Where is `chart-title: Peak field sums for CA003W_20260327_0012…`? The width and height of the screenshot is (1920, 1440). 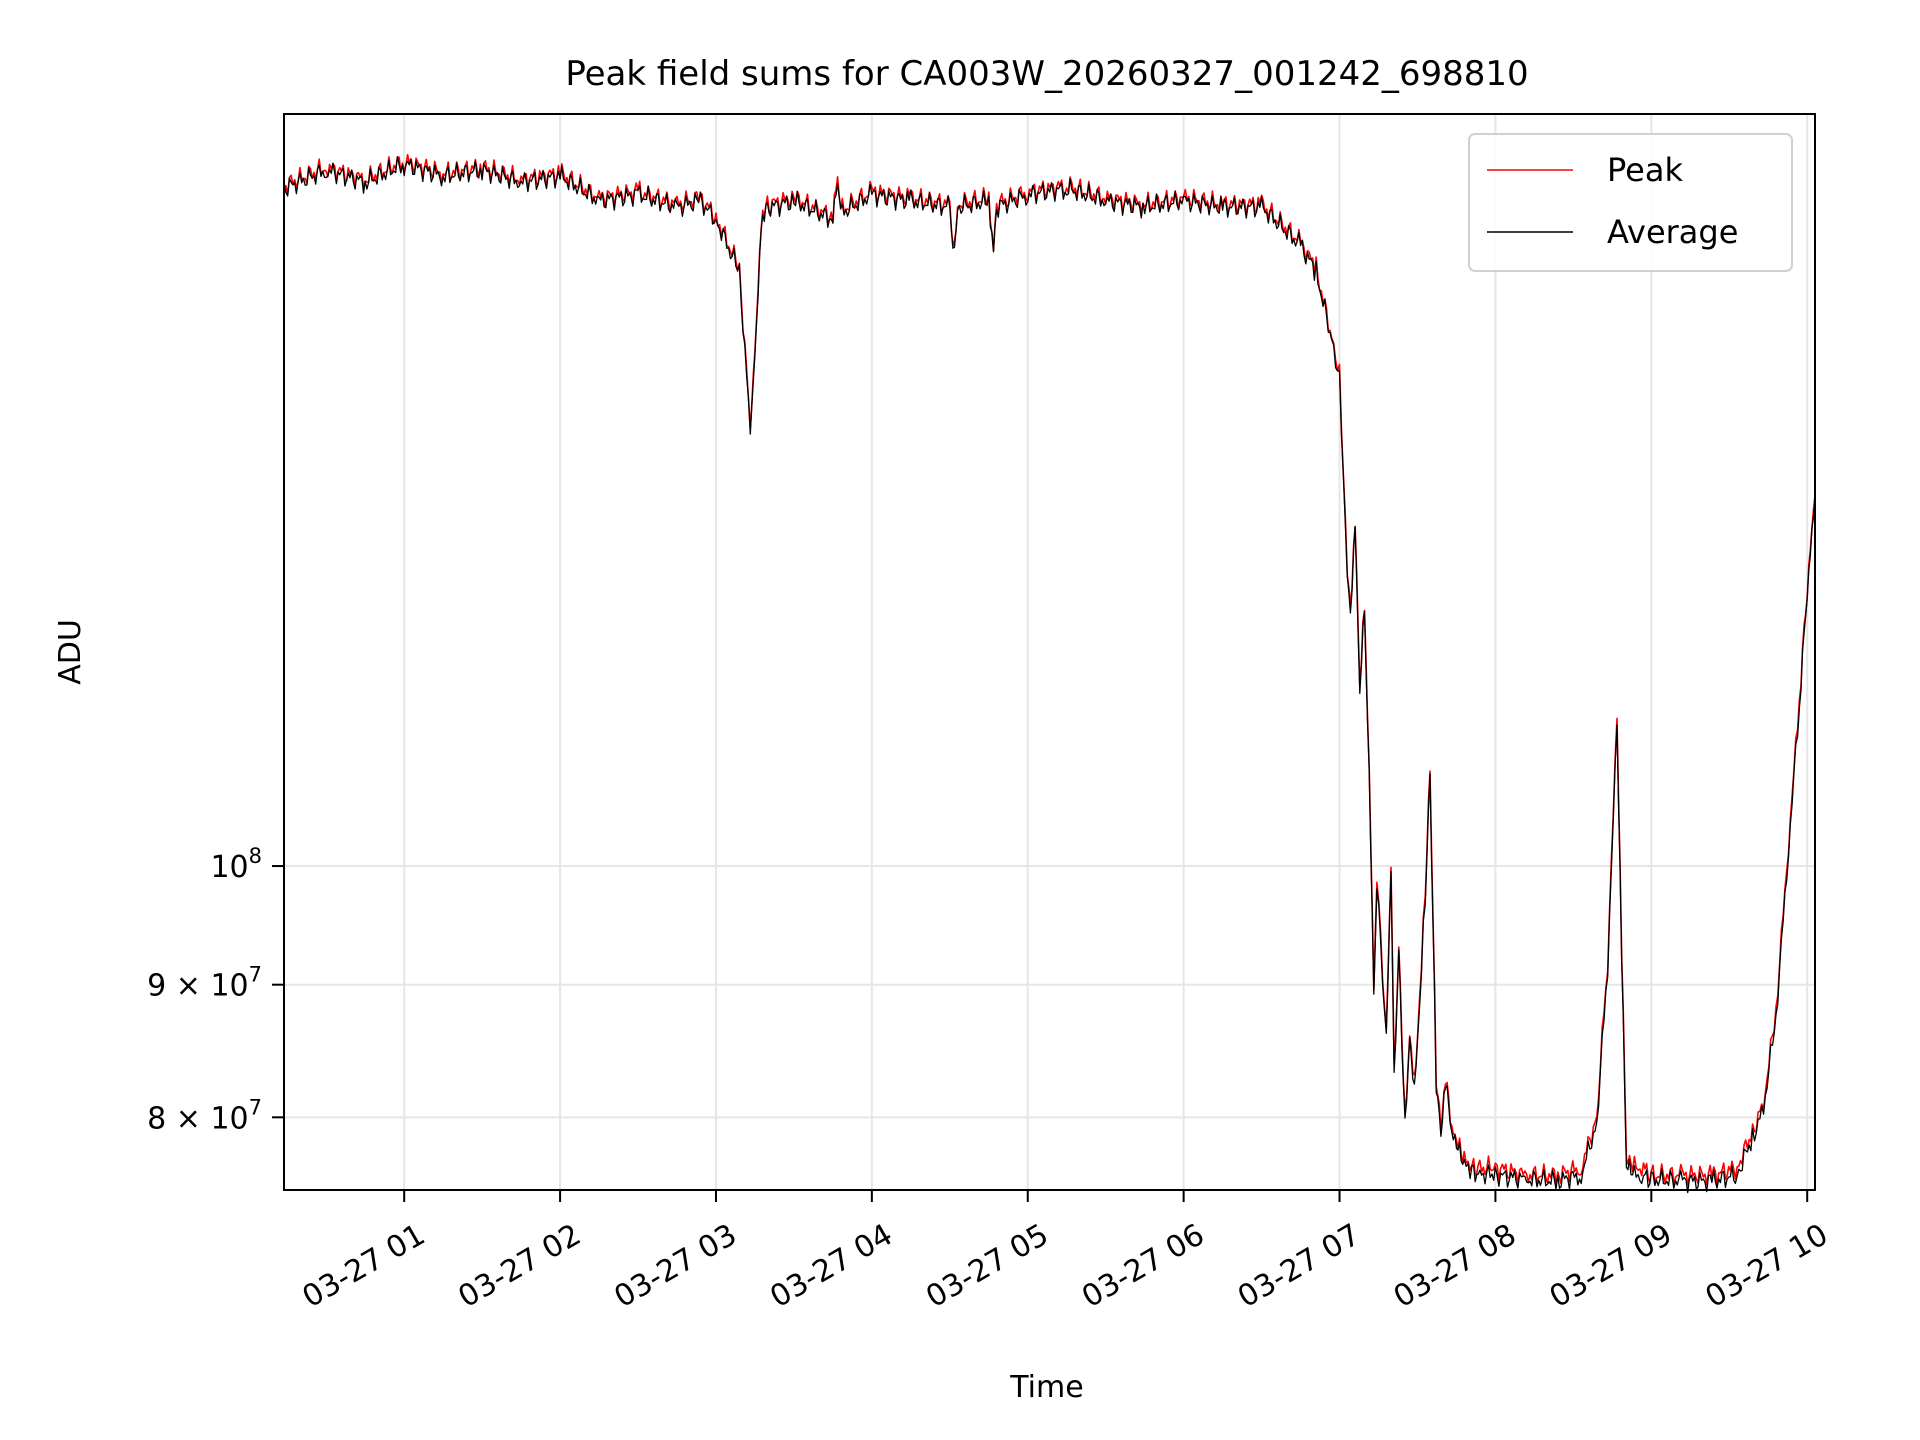
chart-title: Peak field sums for CA003W_20260327_0012… is located at coordinates (1046, 74).